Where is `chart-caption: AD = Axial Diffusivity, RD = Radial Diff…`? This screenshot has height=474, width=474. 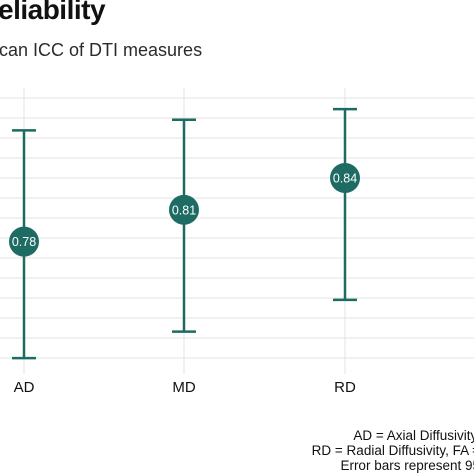 chart-caption: AD = Axial Diffusivity, RD = Radial Diff… is located at coordinates (393, 450).